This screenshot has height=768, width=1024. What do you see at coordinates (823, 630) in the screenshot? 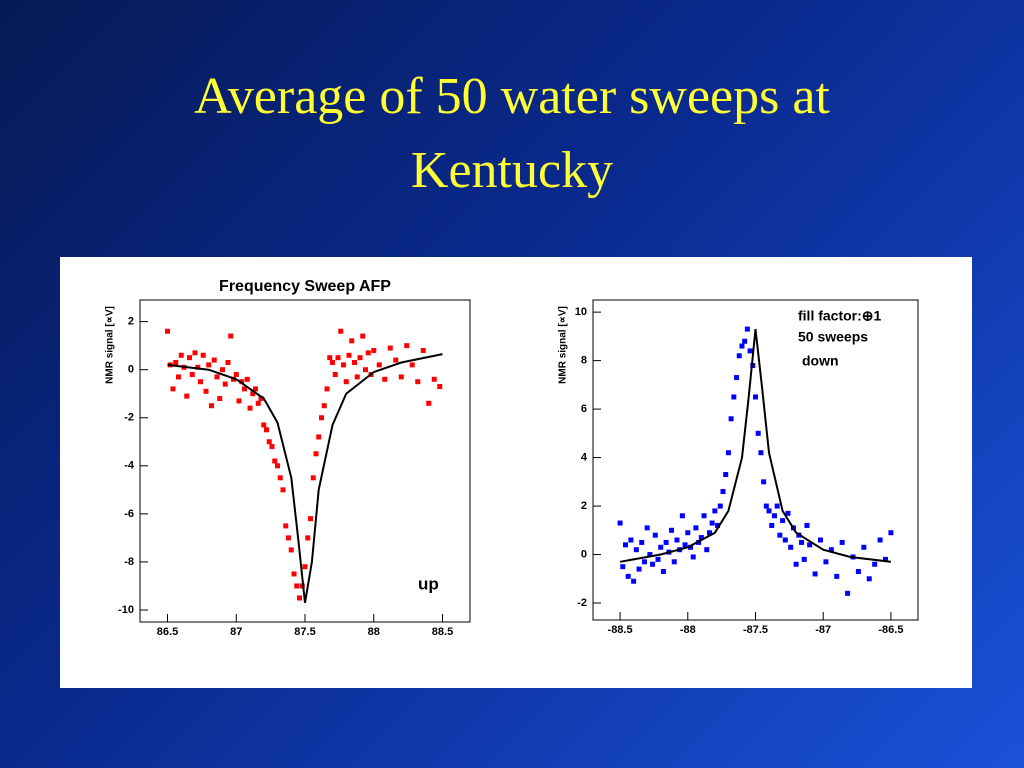
I see `x-tick-label: -87` at bounding box center [823, 630].